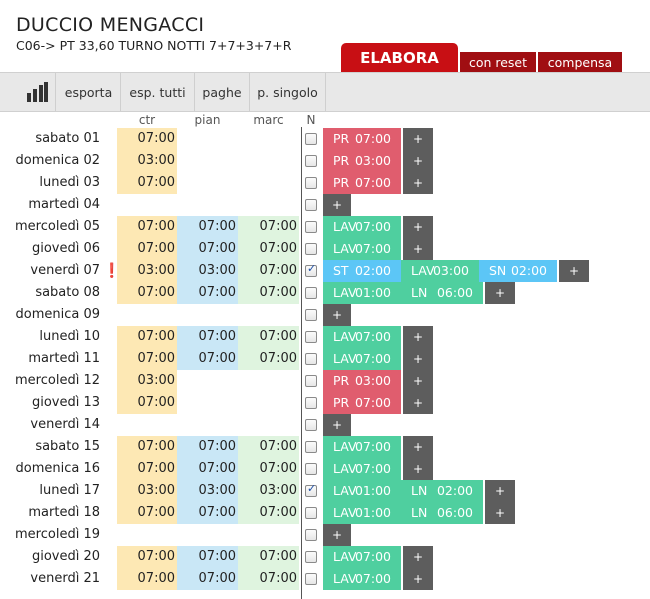  I want to click on table-row: mercoledì 05 07:00 07:00 07:00 LAV 07:00 +, so click(325, 227).